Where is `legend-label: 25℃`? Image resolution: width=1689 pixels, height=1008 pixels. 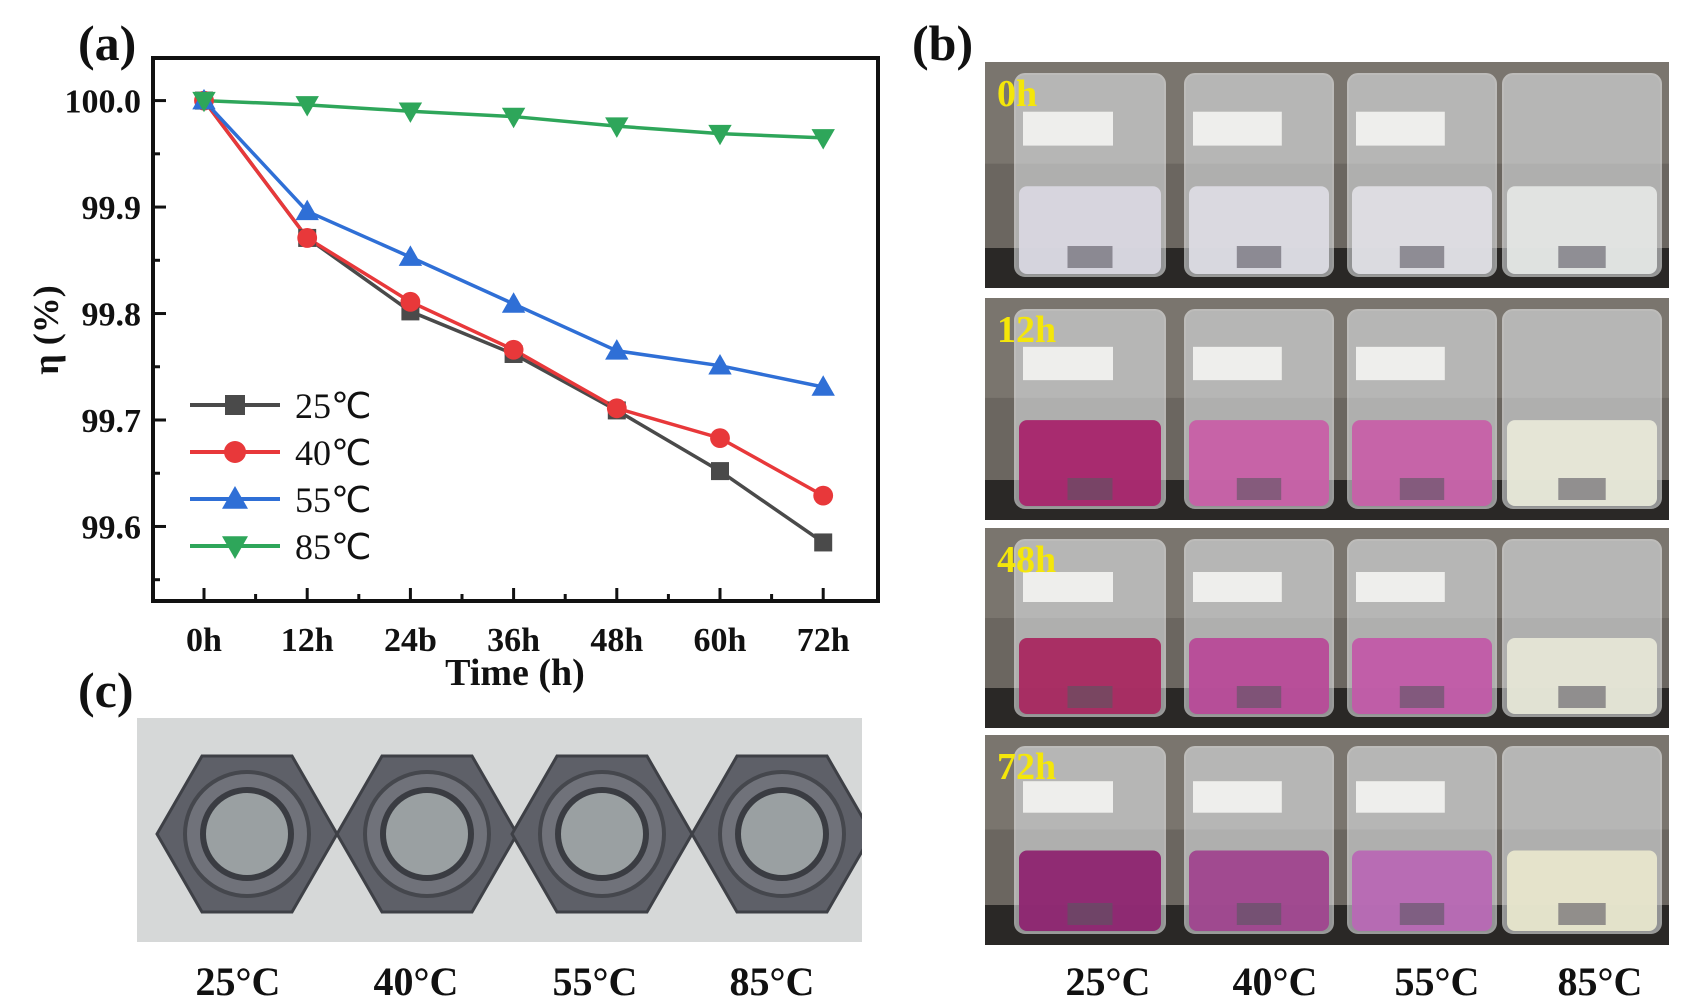
legend-label: 25℃ is located at coordinates (333, 406).